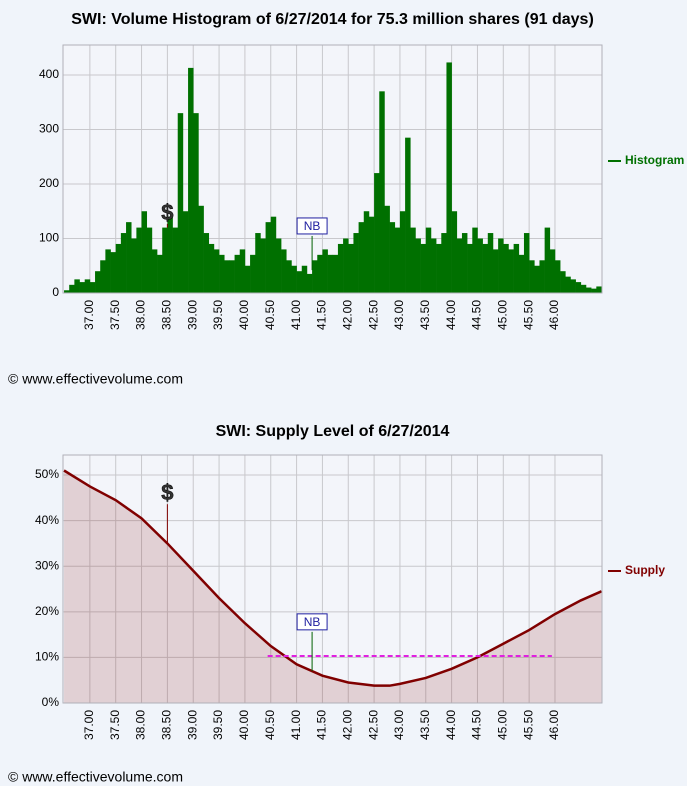 The image size is (687, 786). What do you see at coordinates (218, 315) in the screenshot?
I see `x-tick-label: 39.50` at bounding box center [218, 315].